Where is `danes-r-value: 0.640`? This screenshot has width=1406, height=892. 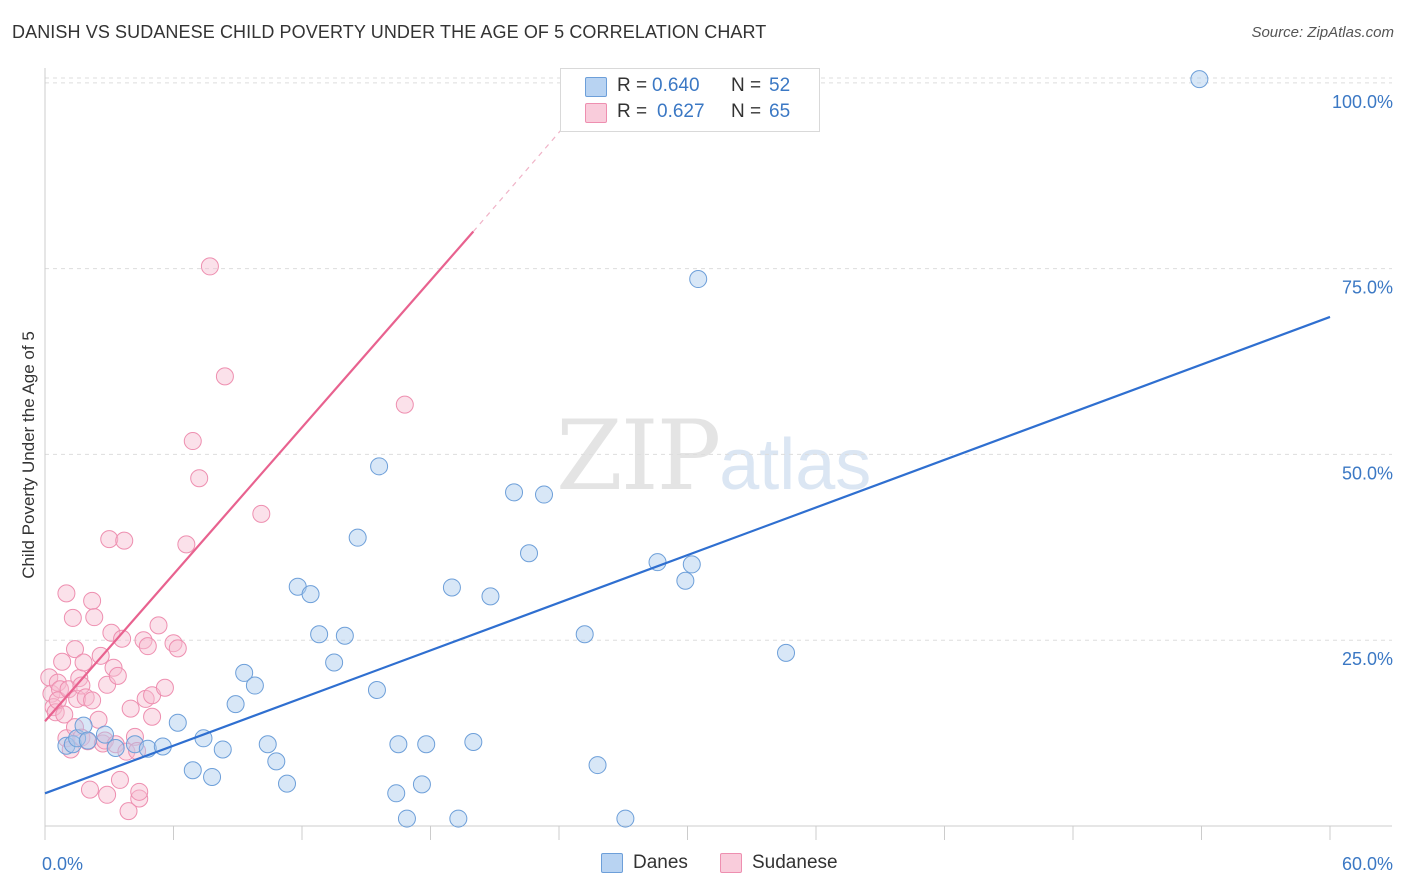 danes-r-value: 0.640 is located at coordinates (676, 85).